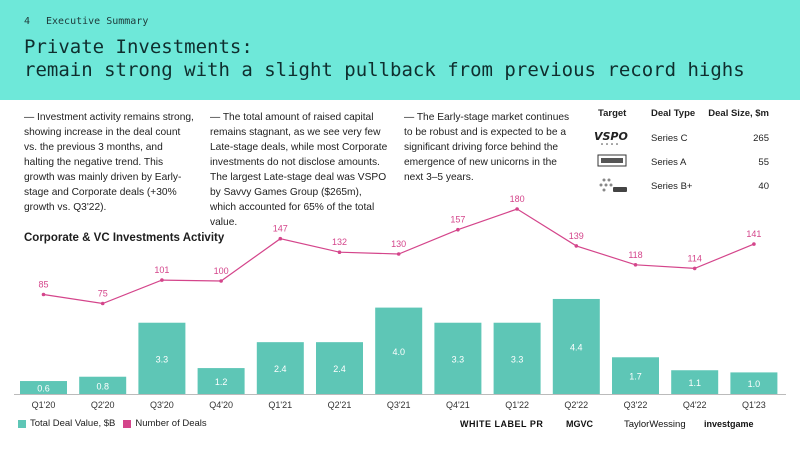  Describe the element at coordinates (738, 113) in the screenshot. I see `table-header-deal-size: Deal Size, $m` at that location.